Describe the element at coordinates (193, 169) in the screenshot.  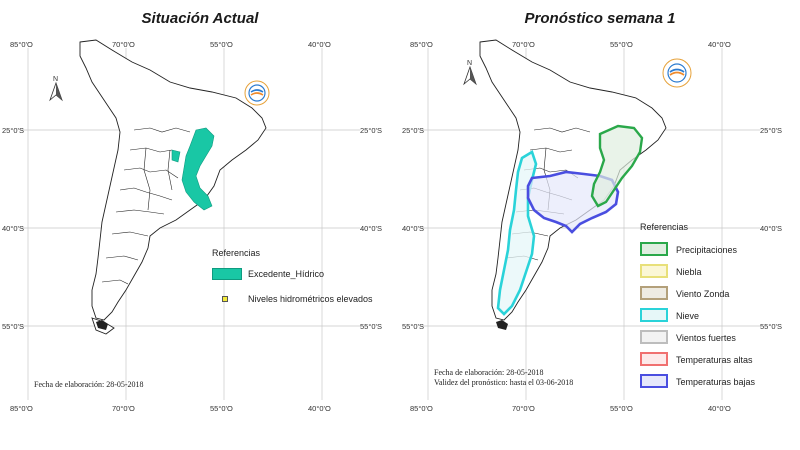
I see `excedente-hidrico-area` at that location.